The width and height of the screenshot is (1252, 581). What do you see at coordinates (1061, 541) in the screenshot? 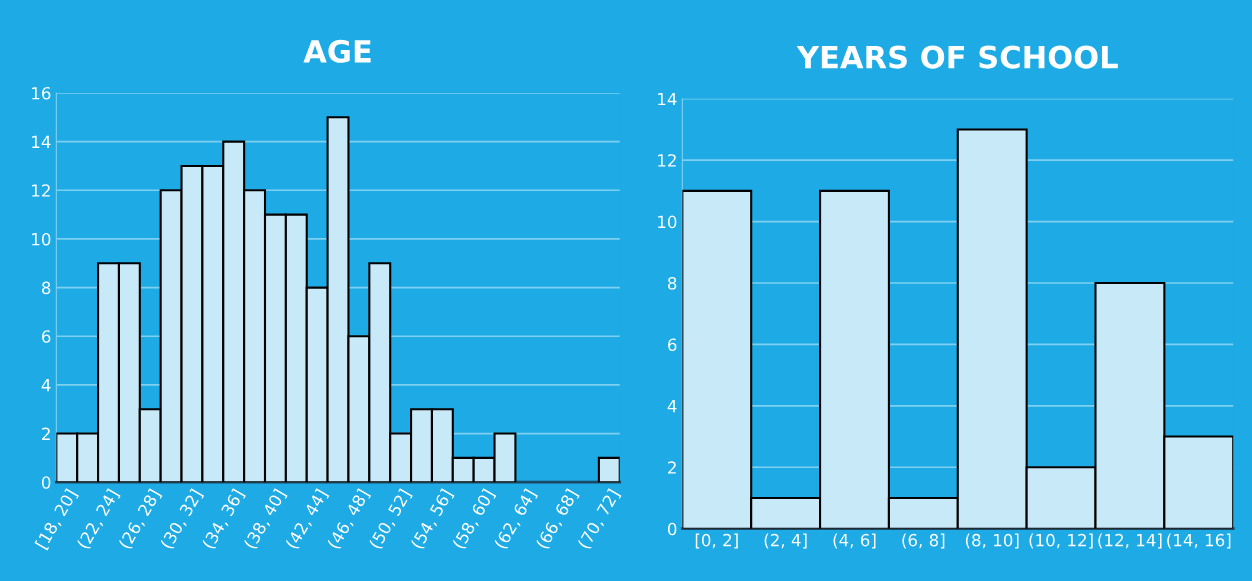
I see `x-tick-label: (10, 12]` at bounding box center [1061, 541].